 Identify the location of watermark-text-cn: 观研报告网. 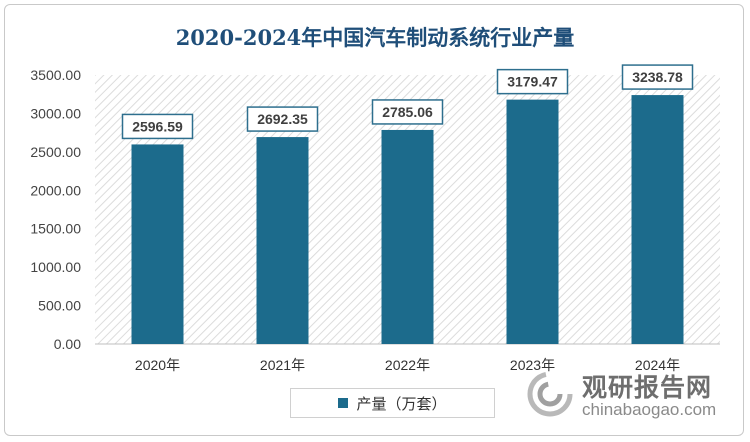
(647, 388).